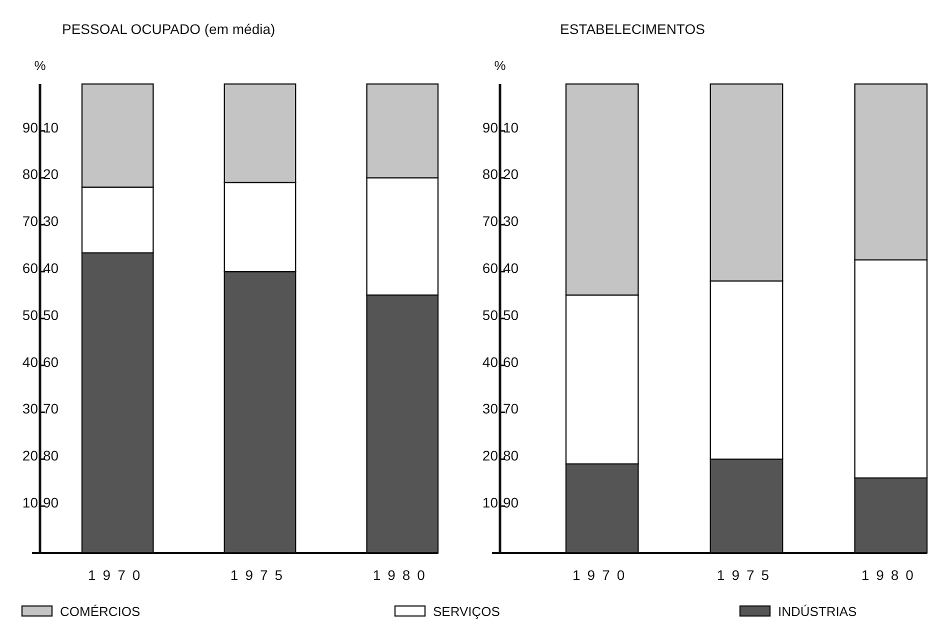 This screenshot has height=633, width=932. What do you see at coordinates (169, 29) in the screenshot?
I see `chart-title: PESSOAL OCUPADO (em média)` at bounding box center [169, 29].